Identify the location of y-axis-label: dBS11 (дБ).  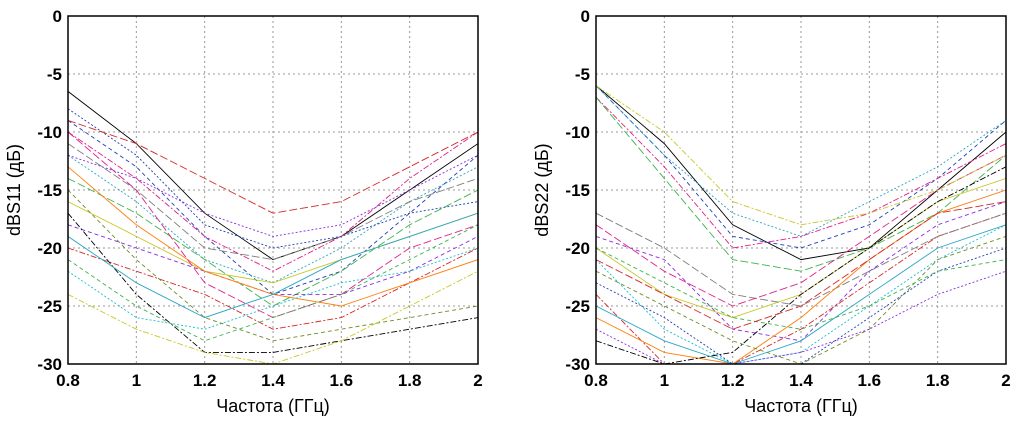
(14, 190).